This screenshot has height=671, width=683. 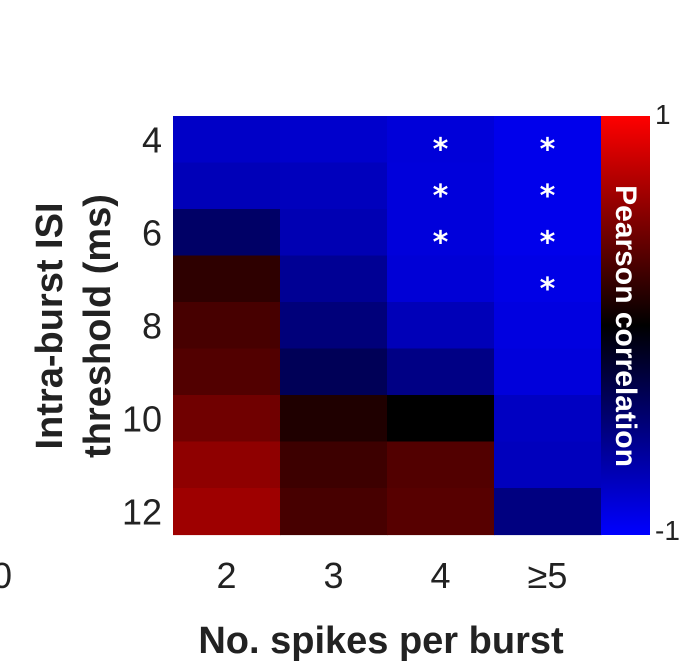 What do you see at coordinates (333, 575) in the screenshot?
I see `x-tick-label: 3` at bounding box center [333, 575].